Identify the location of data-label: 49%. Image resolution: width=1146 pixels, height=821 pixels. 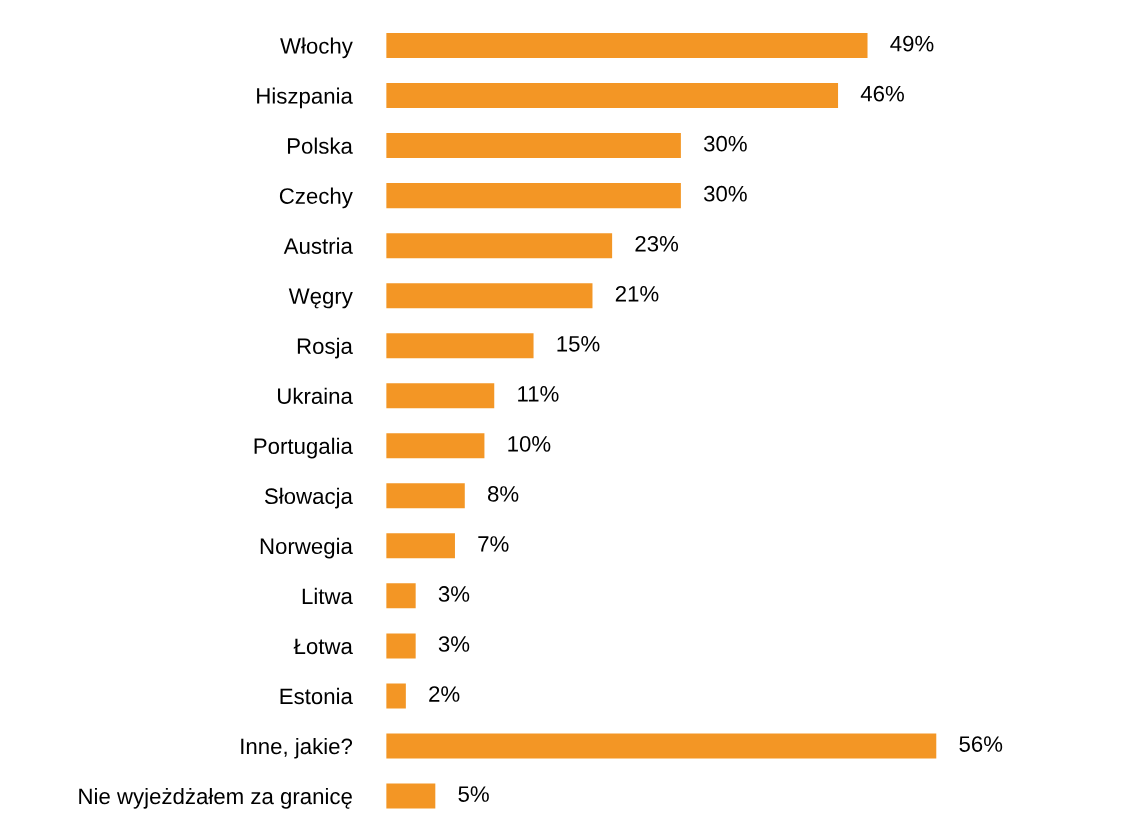
(912, 43).